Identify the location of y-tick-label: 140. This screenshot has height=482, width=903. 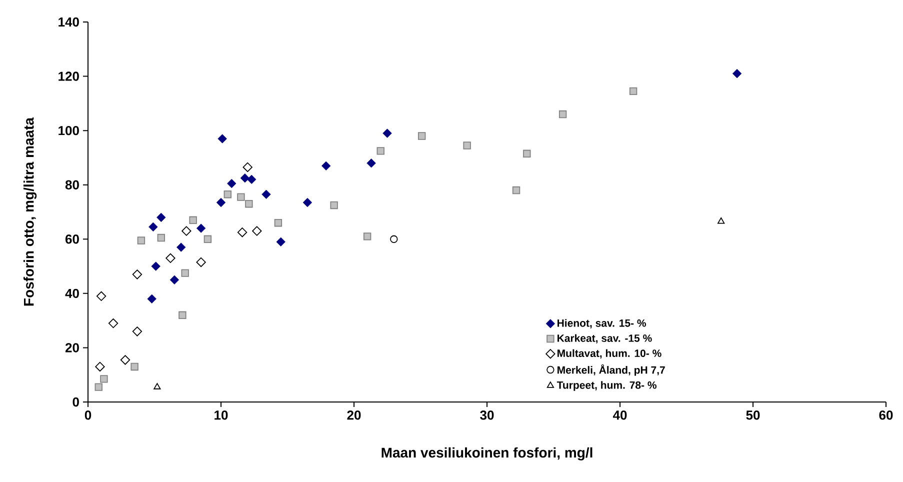
(68, 22).